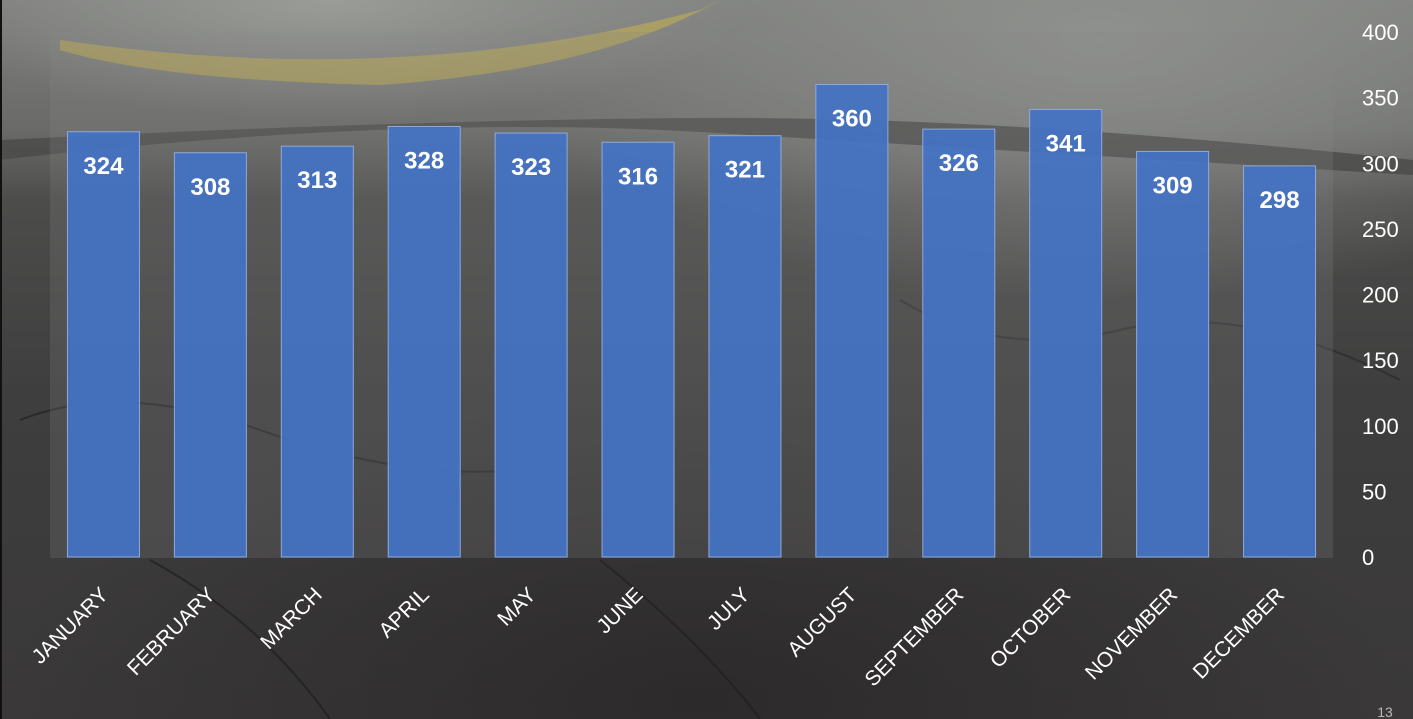  I want to click on data-label-november: 309, so click(1173, 185).